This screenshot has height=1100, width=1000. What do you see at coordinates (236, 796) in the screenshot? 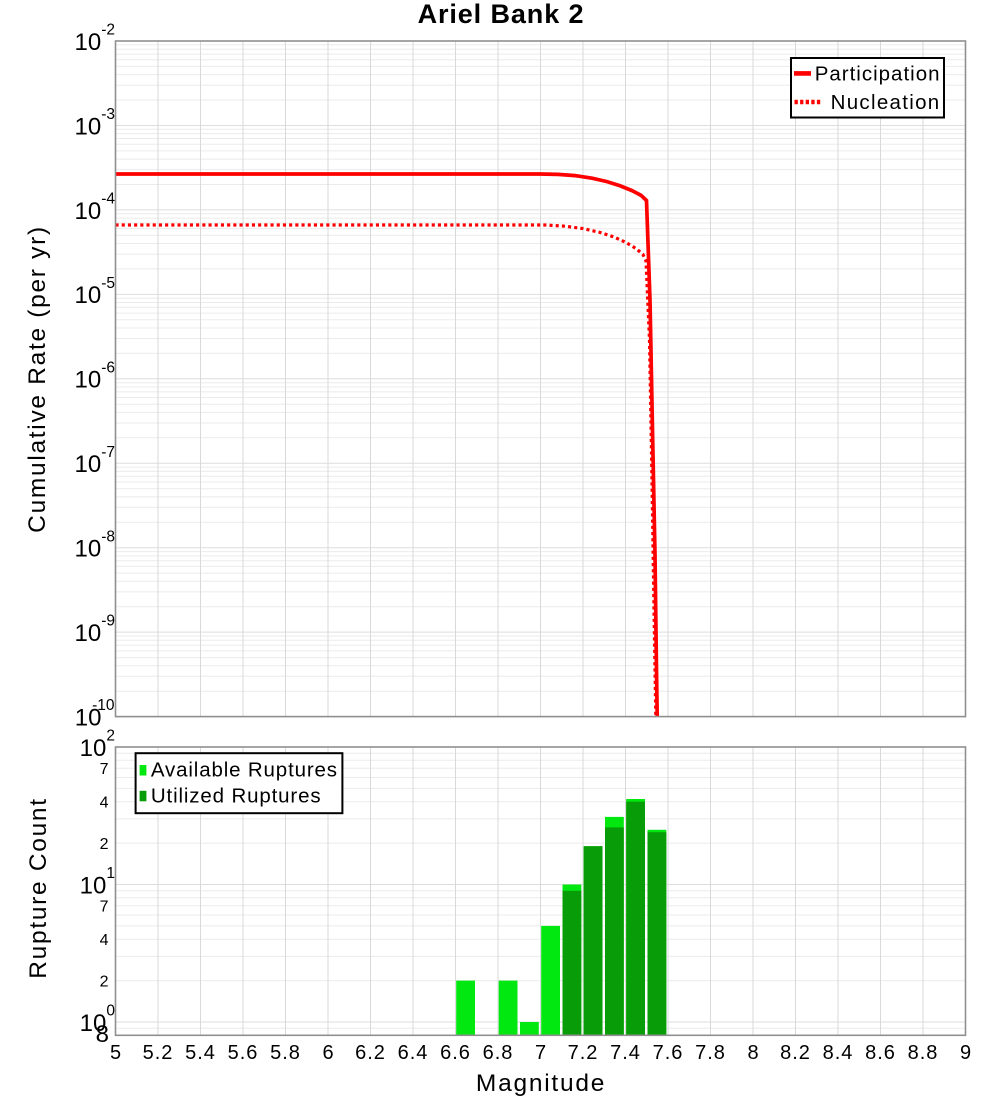
I see `svg-text: Utilized Ruptures` at bounding box center [236, 796].